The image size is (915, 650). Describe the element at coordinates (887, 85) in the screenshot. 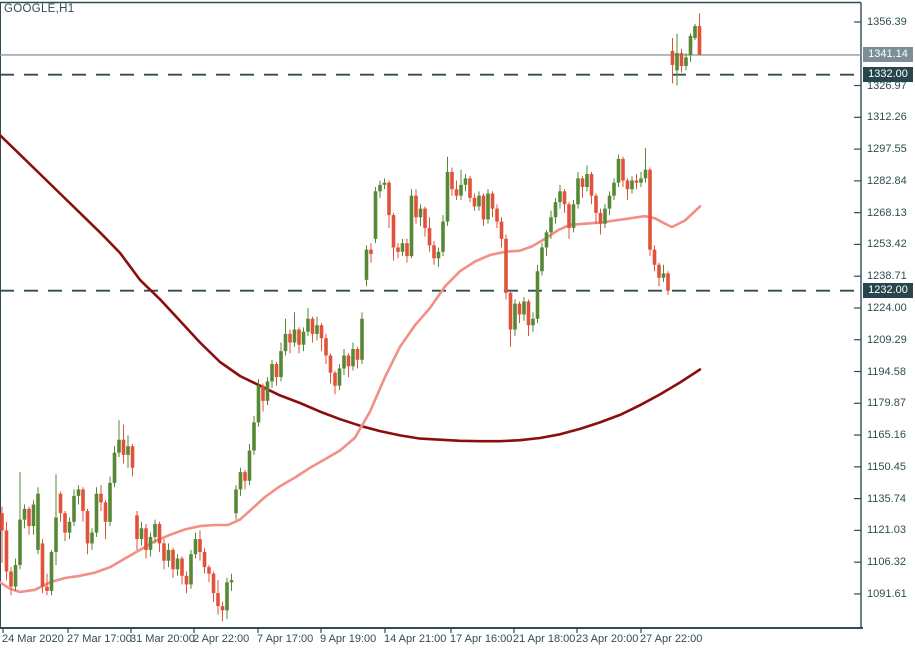

I see `price-tick-label: 1326.97` at that location.